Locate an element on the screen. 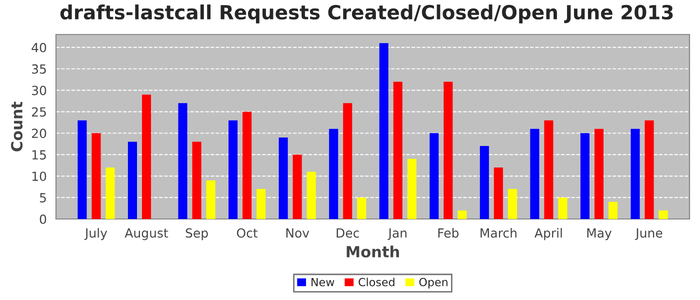 This screenshot has width=700, height=300. x-tick-label: Nov is located at coordinates (298, 233).